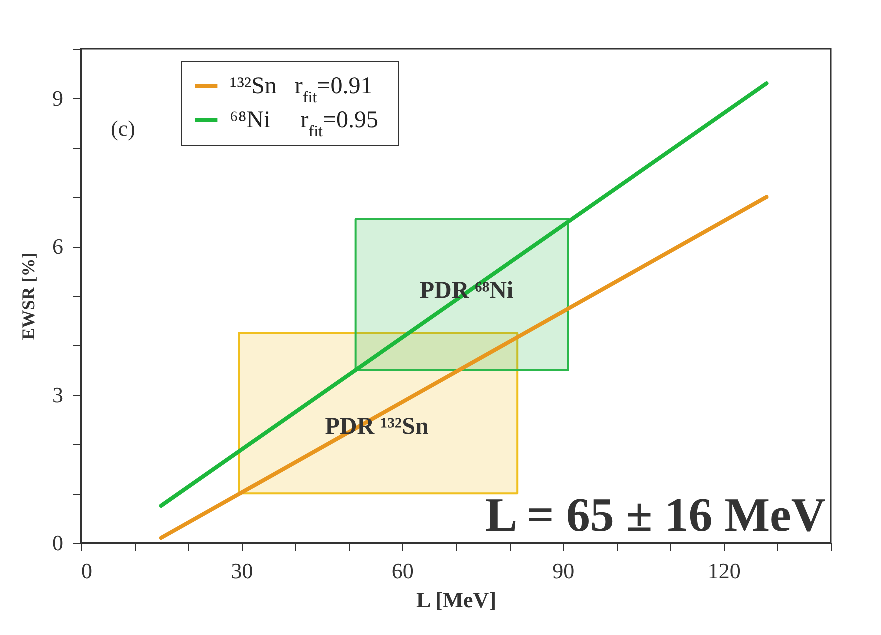 The image size is (881, 635). What do you see at coordinates (563, 571) in the screenshot?
I see `x-tick-label: 90` at bounding box center [563, 571].